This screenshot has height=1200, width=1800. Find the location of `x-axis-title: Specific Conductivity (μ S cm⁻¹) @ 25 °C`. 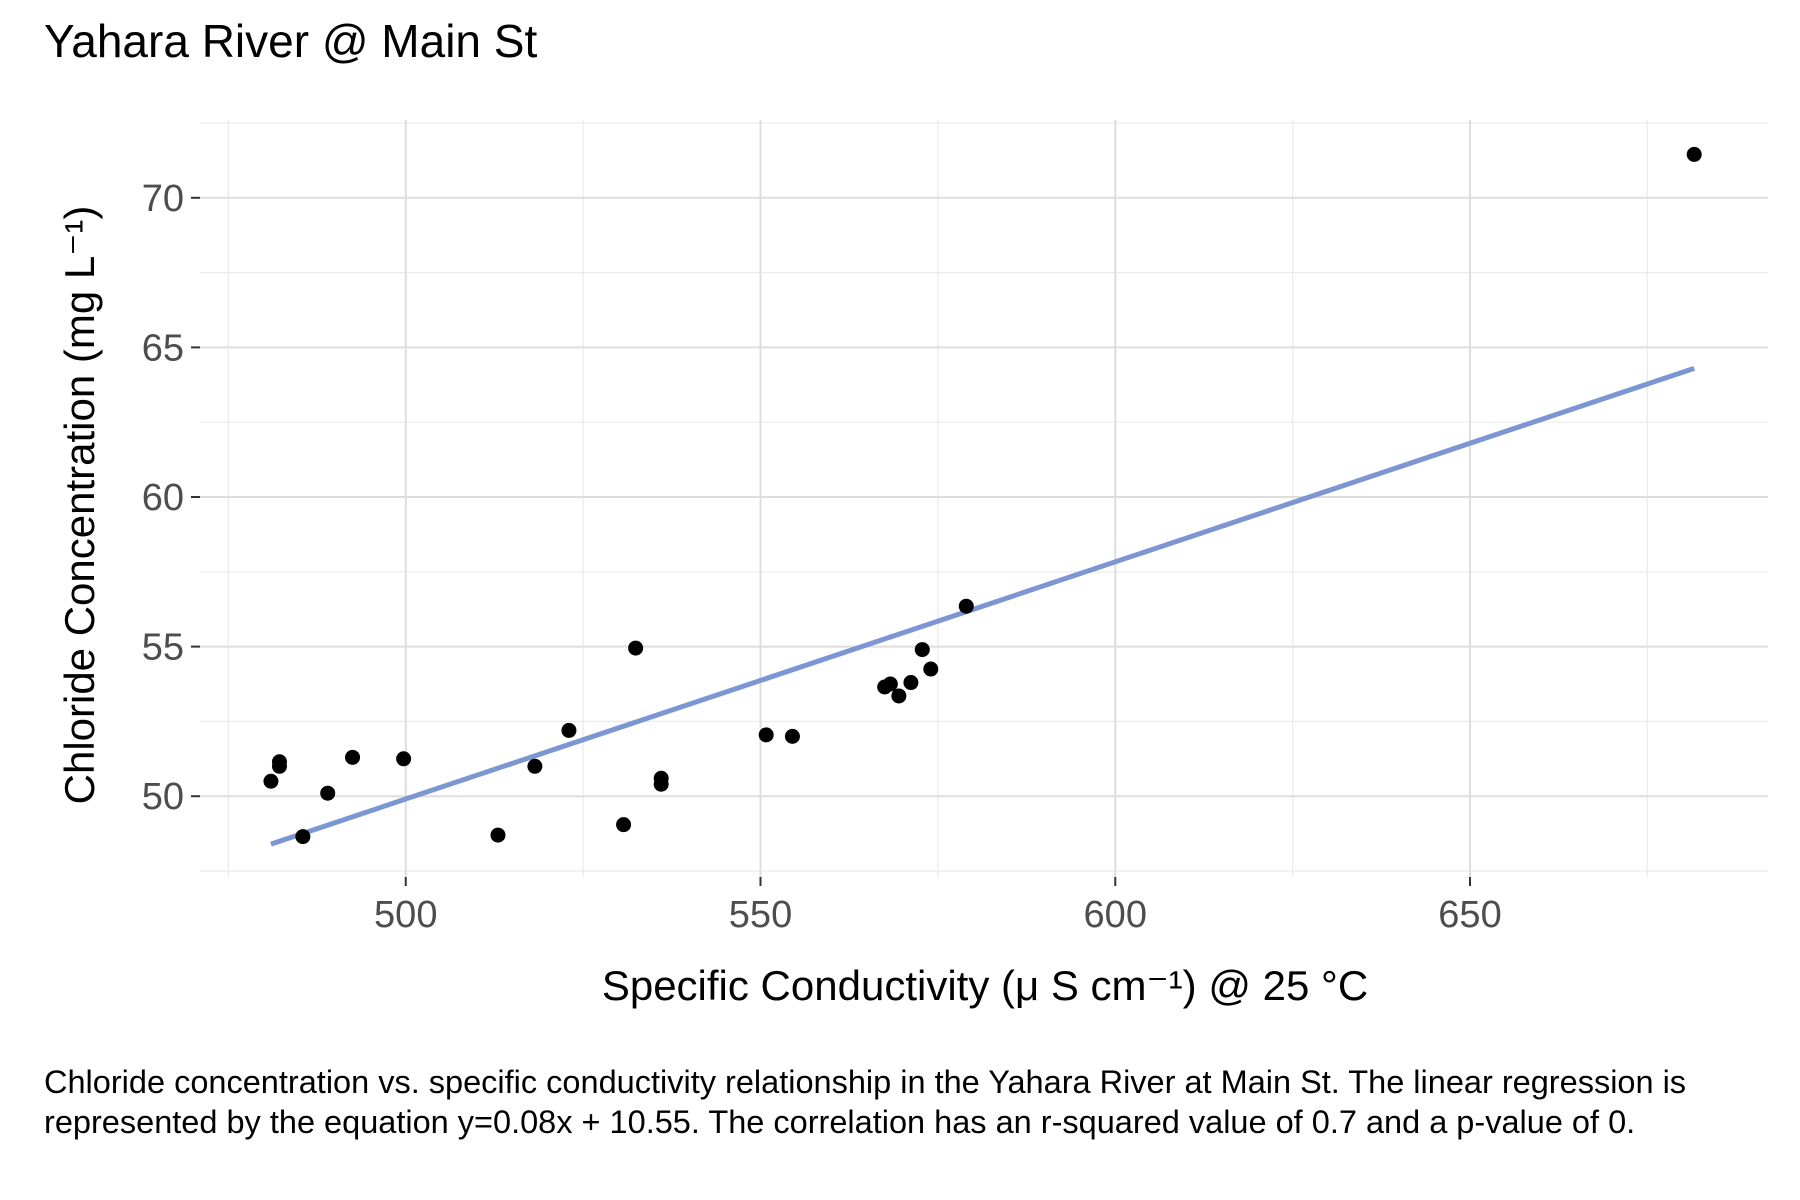

x-axis-title: Specific Conductivity (μ S cm⁻¹) @ 25 °C is located at coordinates (985, 985).